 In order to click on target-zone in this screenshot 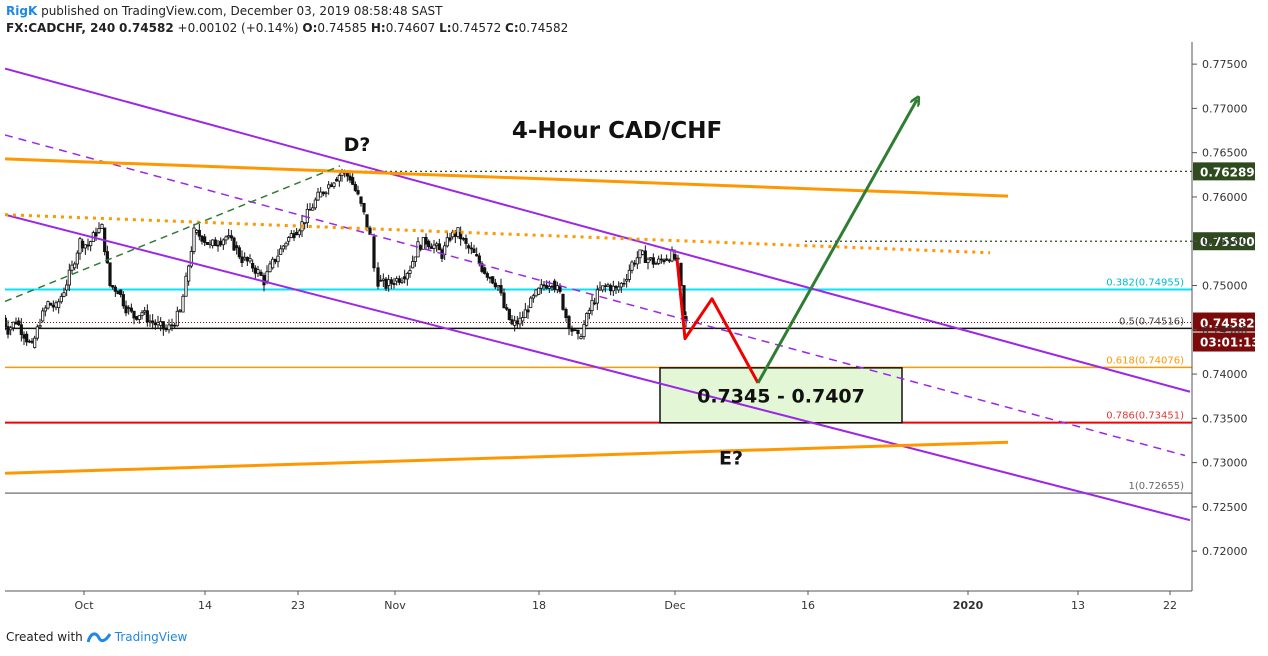, I will do `click(781, 395)`.